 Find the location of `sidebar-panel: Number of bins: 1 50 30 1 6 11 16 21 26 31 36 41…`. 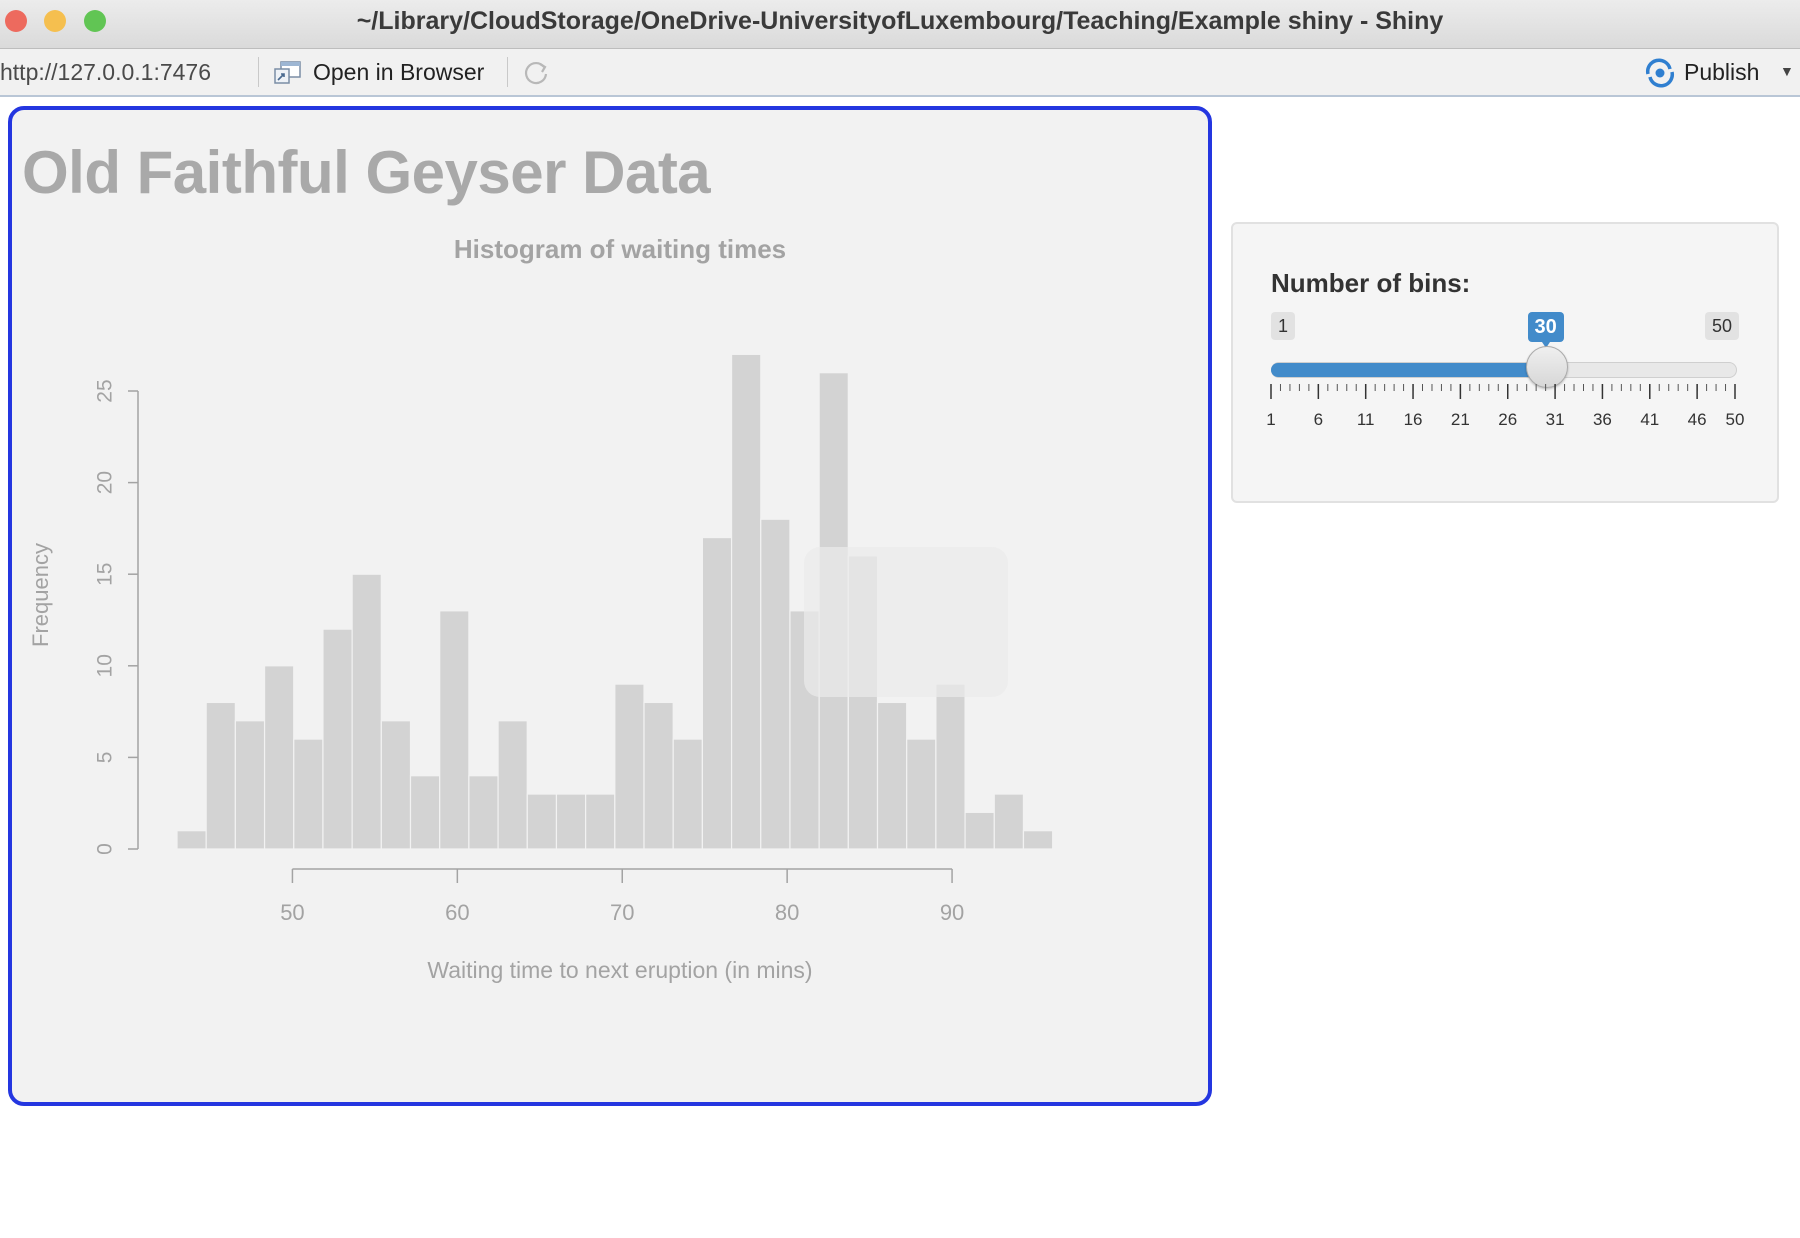

sidebar-panel: Number of bins: 1 50 30 1 6 11 16 21 26 31 36 41… is located at coordinates (1505, 362).